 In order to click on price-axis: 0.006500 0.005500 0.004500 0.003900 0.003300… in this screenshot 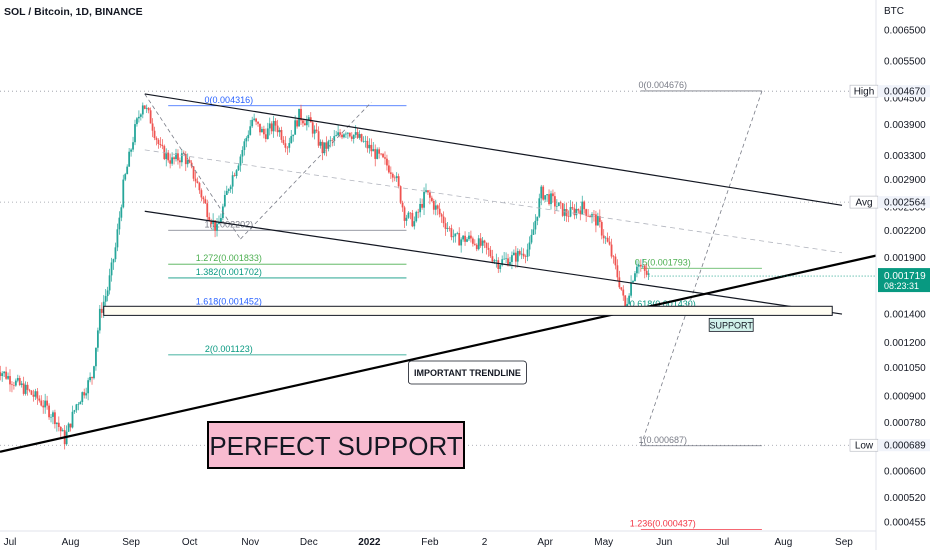, I will do `click(889, 275)`.